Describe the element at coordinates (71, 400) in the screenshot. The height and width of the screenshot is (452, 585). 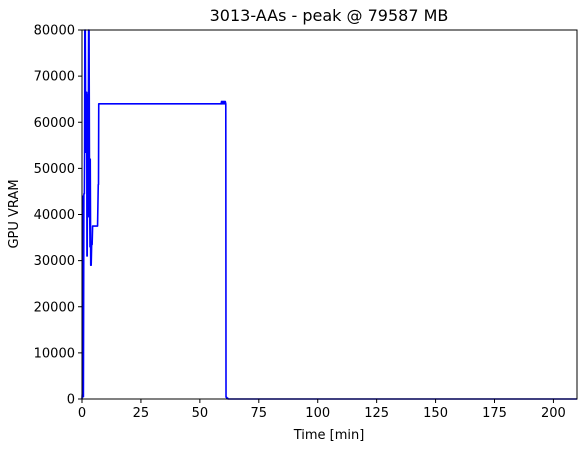
I see `y-tick-label: 0` at that location.